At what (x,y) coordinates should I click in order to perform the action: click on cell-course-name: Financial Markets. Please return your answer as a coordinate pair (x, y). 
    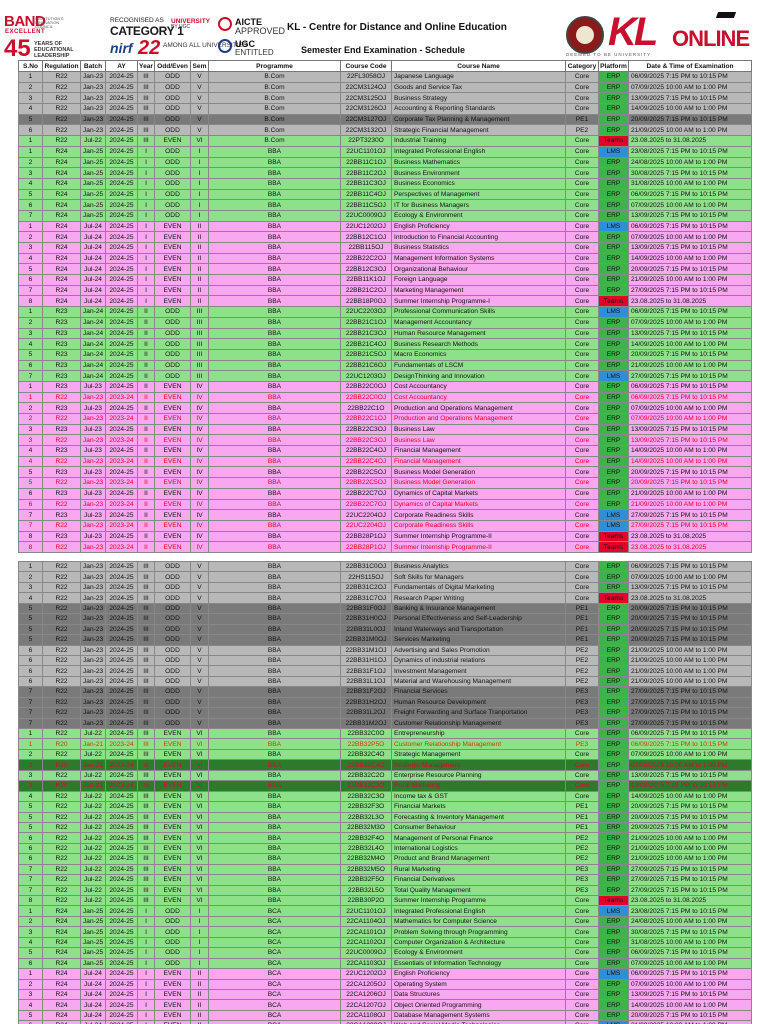
    Looking at the image, I should click on (478, 807).